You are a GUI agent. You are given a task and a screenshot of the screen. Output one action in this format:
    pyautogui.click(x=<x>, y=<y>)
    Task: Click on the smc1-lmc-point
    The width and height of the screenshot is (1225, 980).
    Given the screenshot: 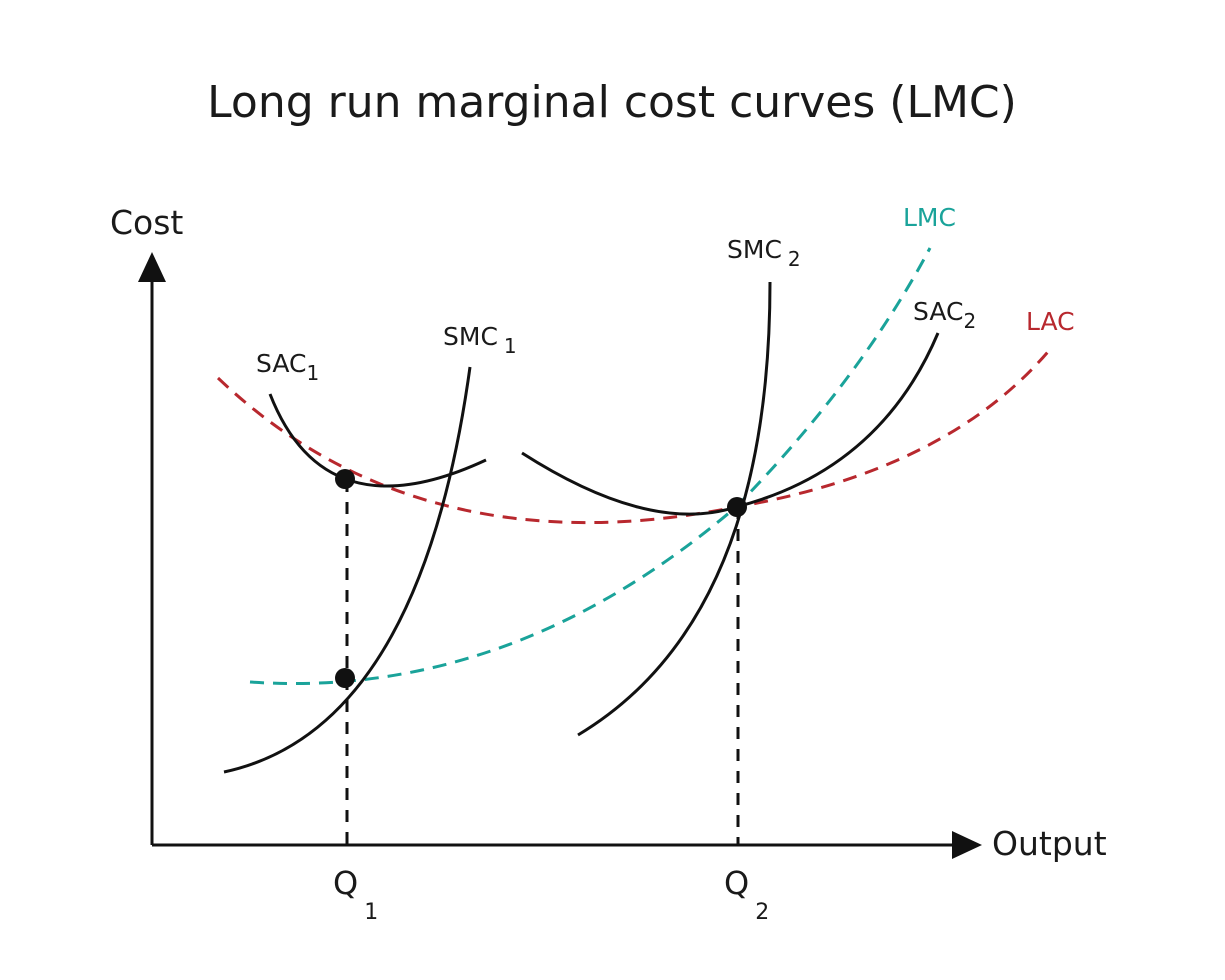 What is the action you would take?
    pyautogui.click(x=345, y=678)
    